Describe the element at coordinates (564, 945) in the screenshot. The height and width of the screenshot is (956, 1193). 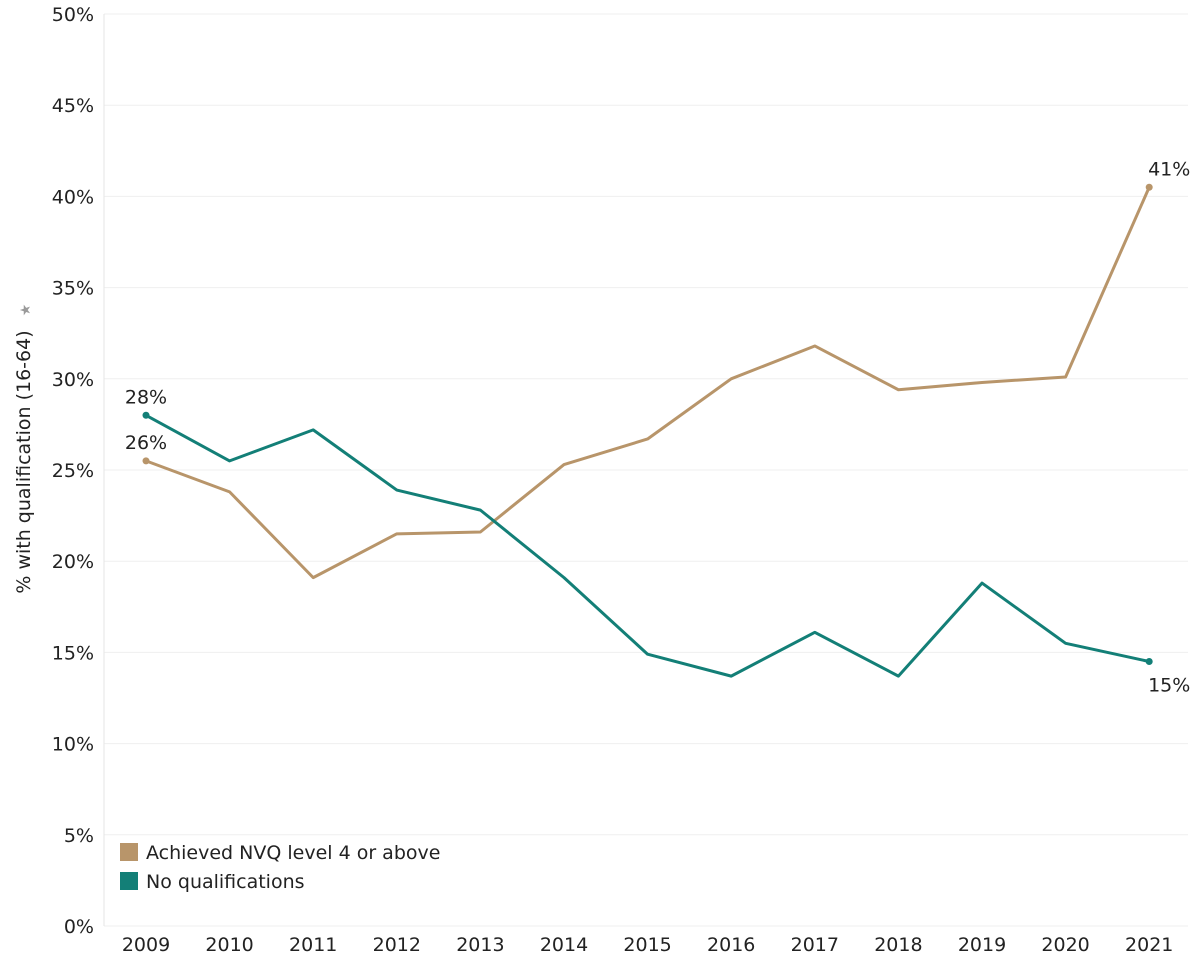
I see `x-tick-label: 2014` at that location.